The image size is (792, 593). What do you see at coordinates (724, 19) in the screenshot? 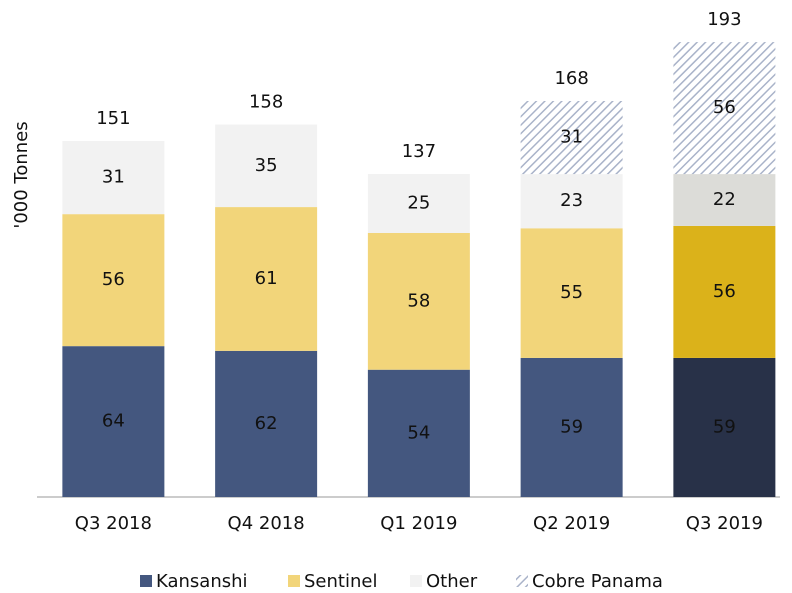
I see `total-label: 193` at bounding box center [724, 19].